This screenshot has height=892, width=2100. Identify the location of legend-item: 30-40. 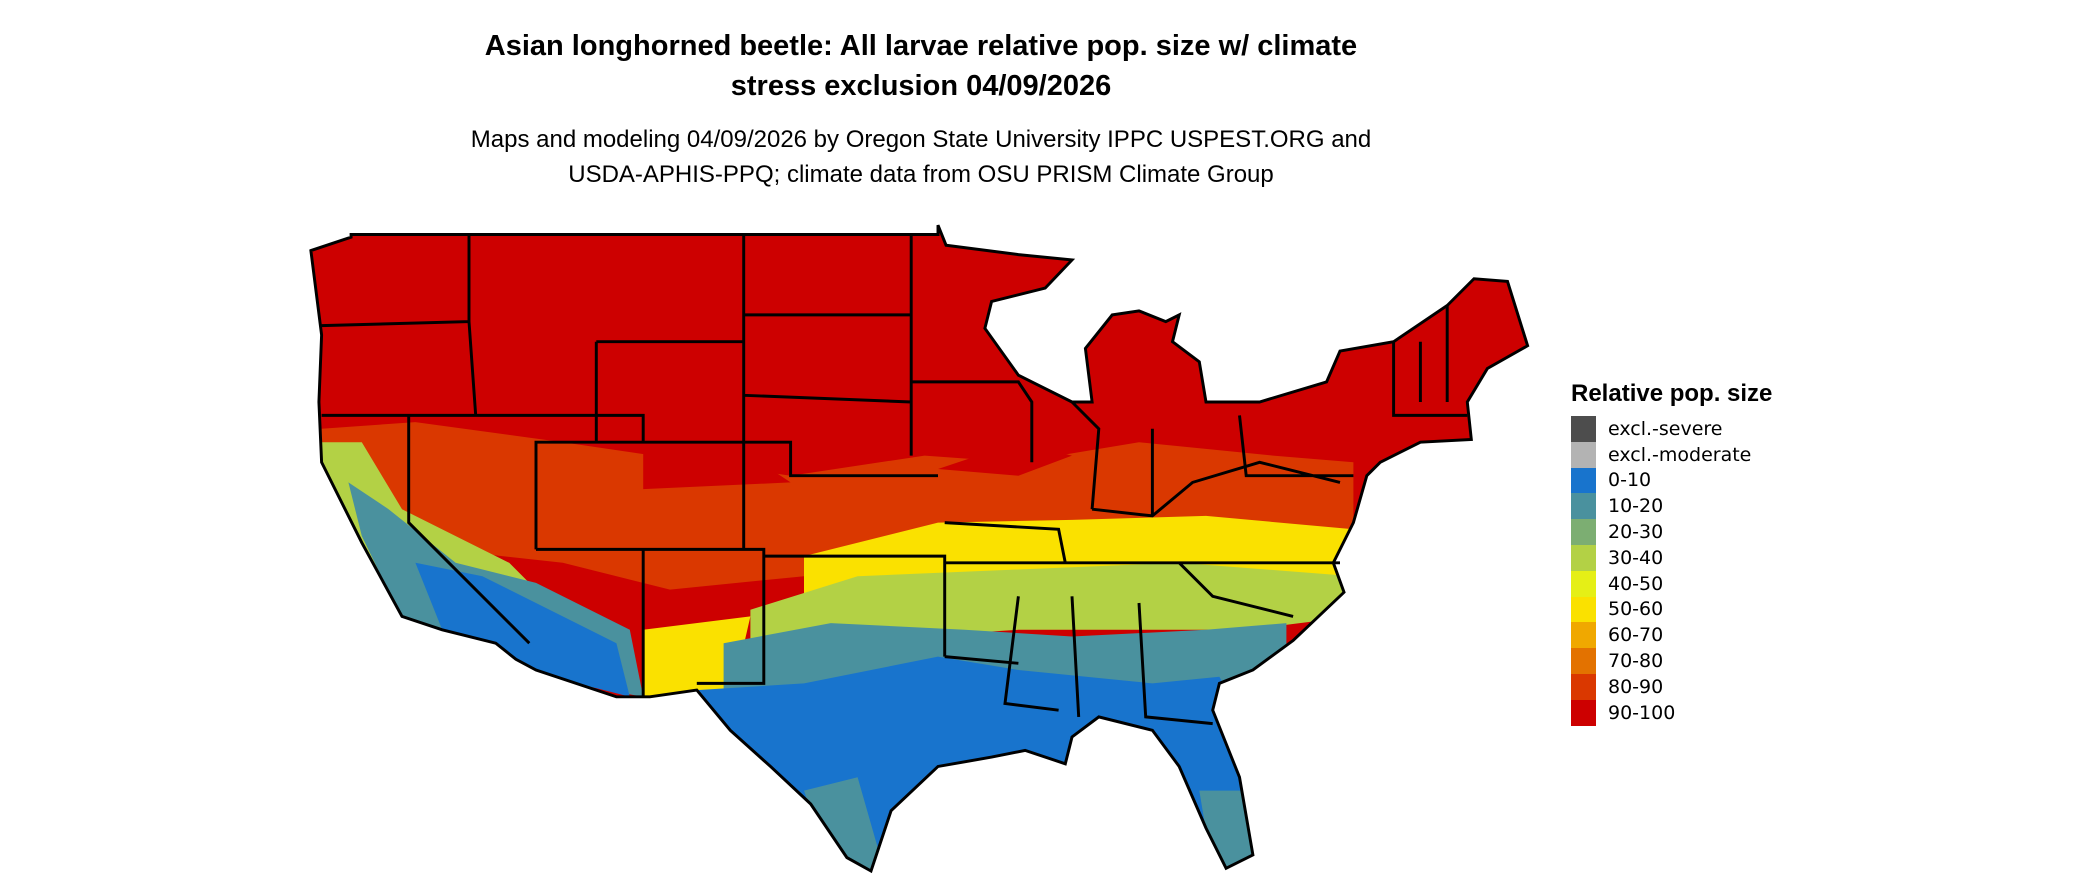
(1671, 557).